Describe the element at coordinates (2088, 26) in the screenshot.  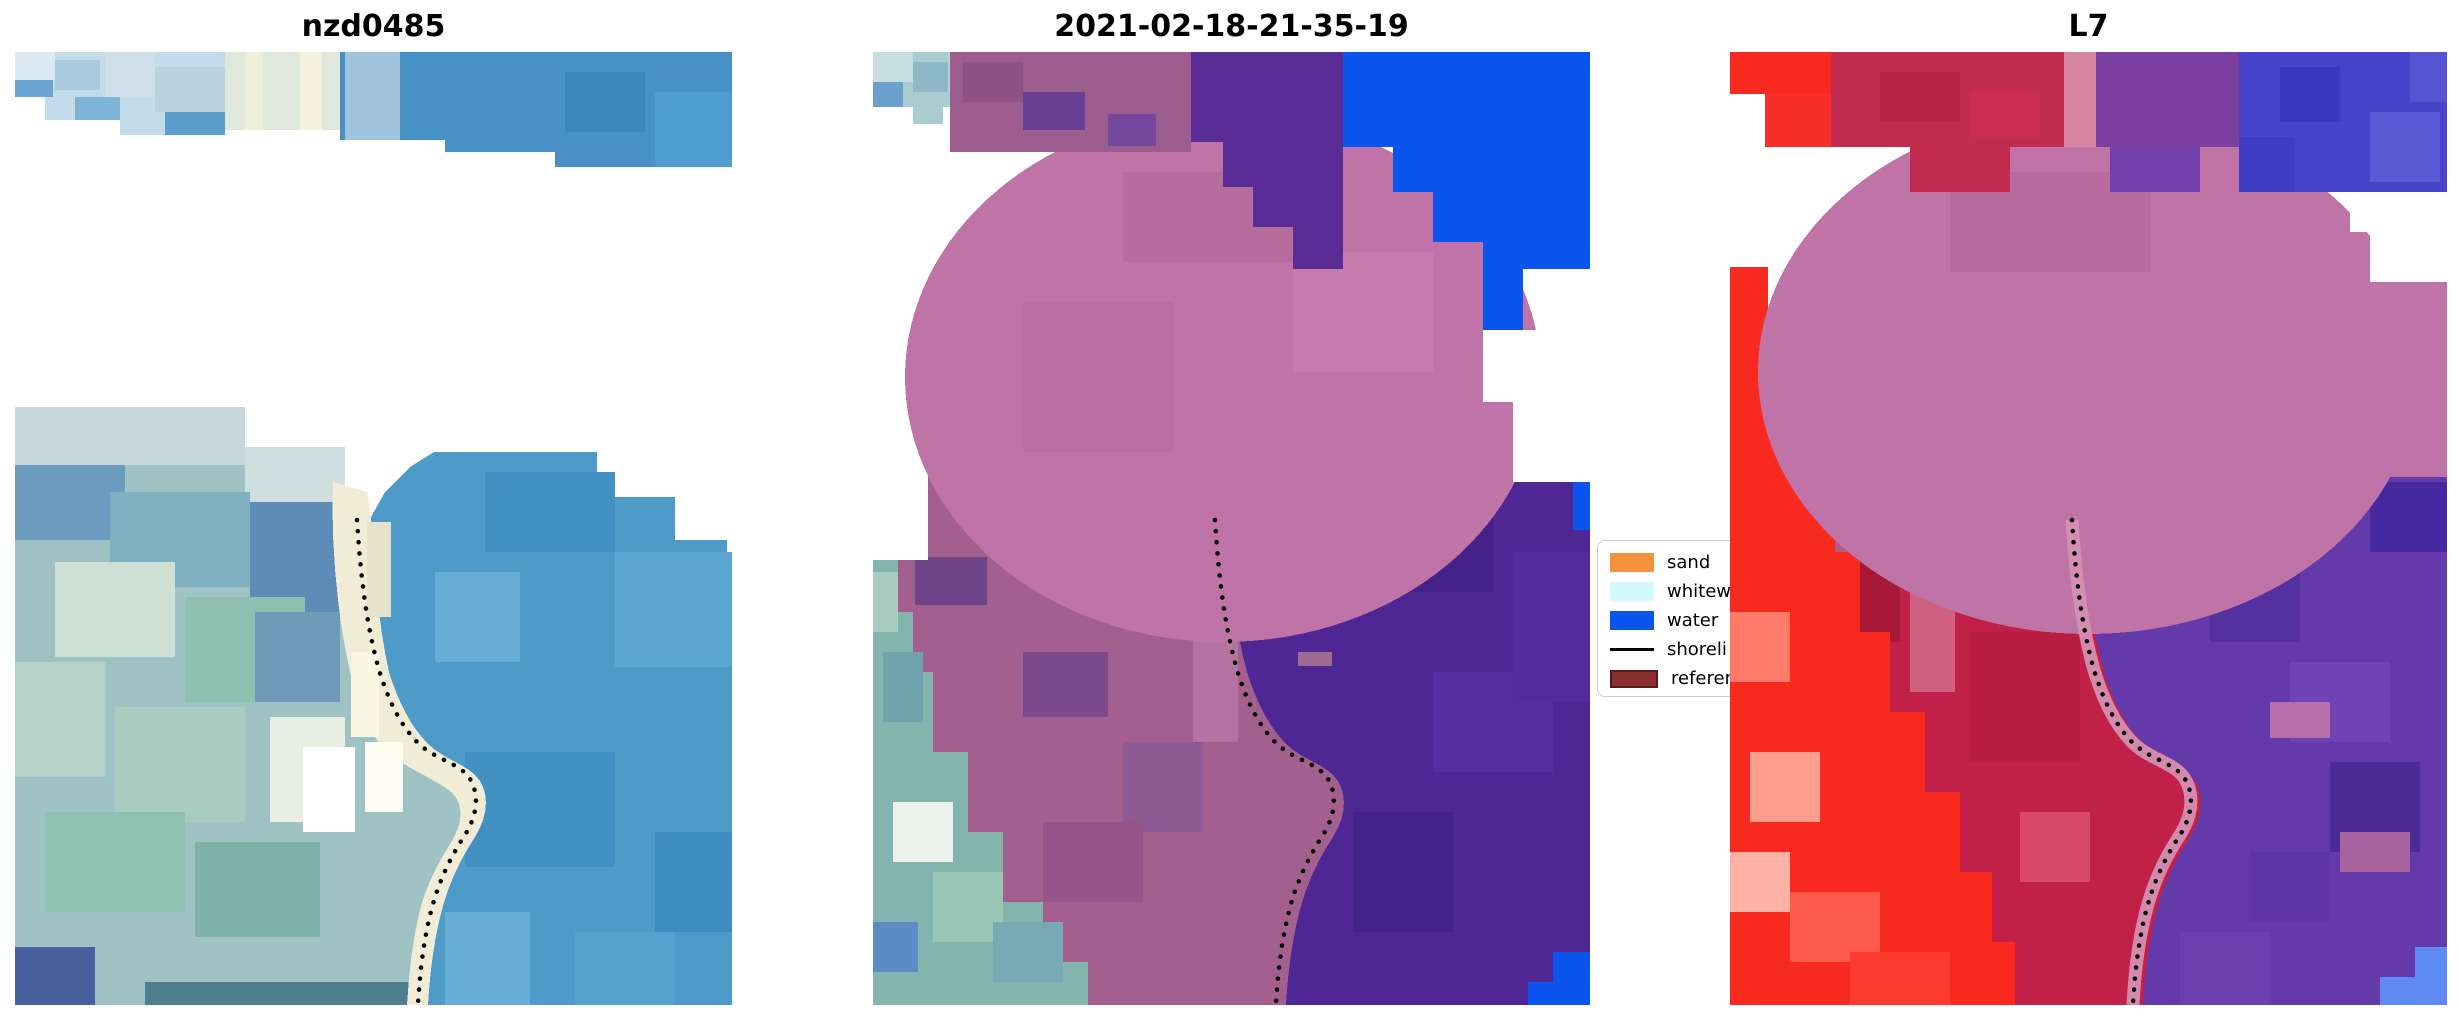
I see `panel3-title: L7` at that location.